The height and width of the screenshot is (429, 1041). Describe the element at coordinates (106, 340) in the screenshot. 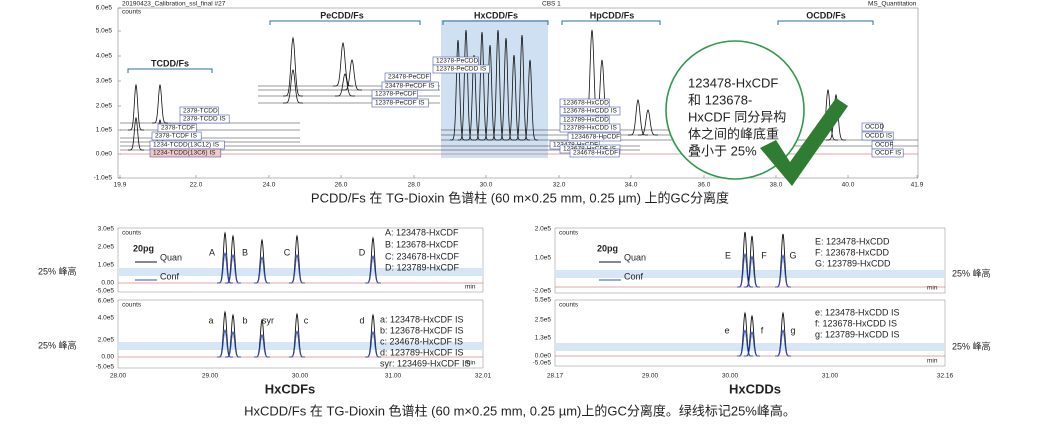

I see `y-tick-label: 2.0e5` at that location.